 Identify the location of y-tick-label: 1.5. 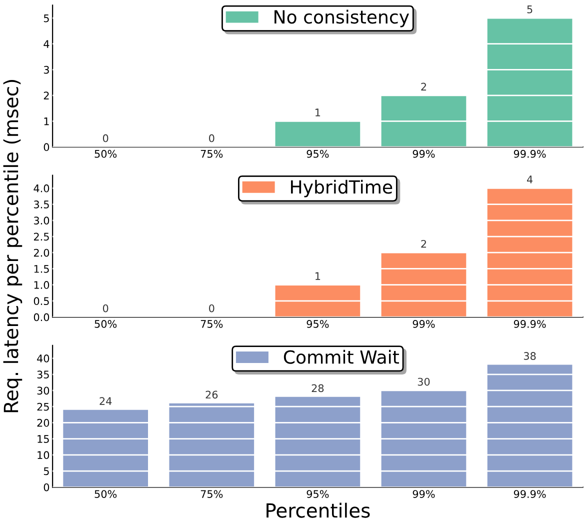
(41, 269).